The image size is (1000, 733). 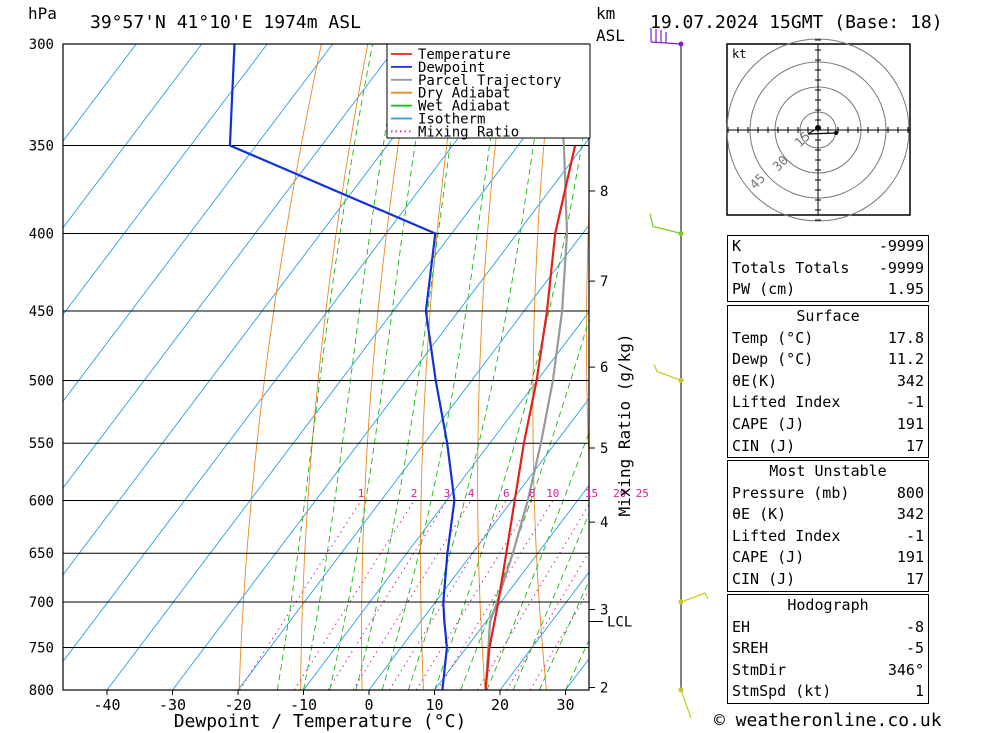 I want to click on mu-li-label: Lifted Index, so click(x=786, y=535).